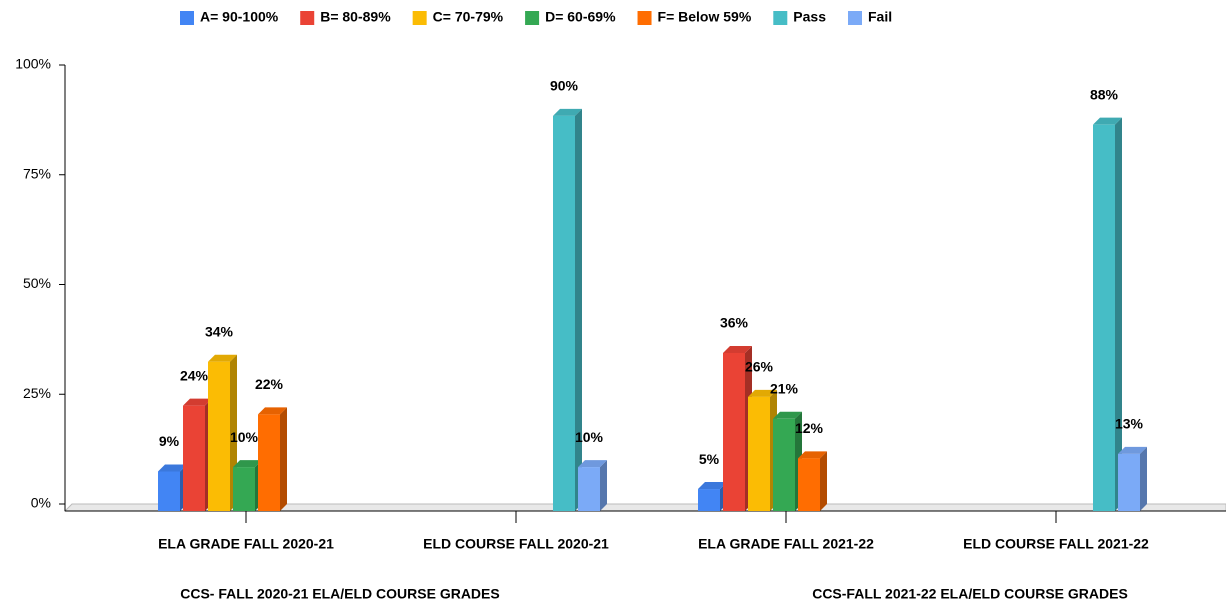  I want to click on x-tick-label: ELA GRADE FALL 2021-22, so click(786, 544).